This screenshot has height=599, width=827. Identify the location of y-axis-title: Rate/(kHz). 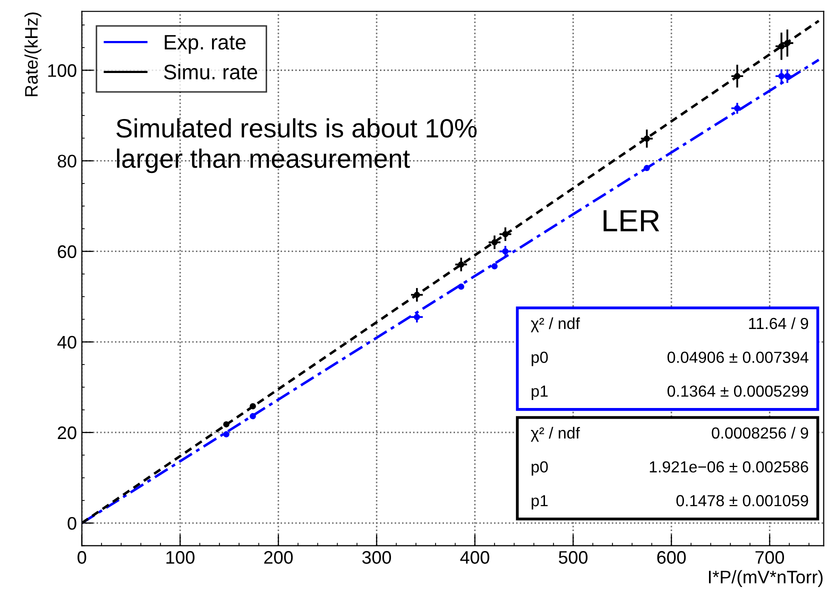
(33, 54).